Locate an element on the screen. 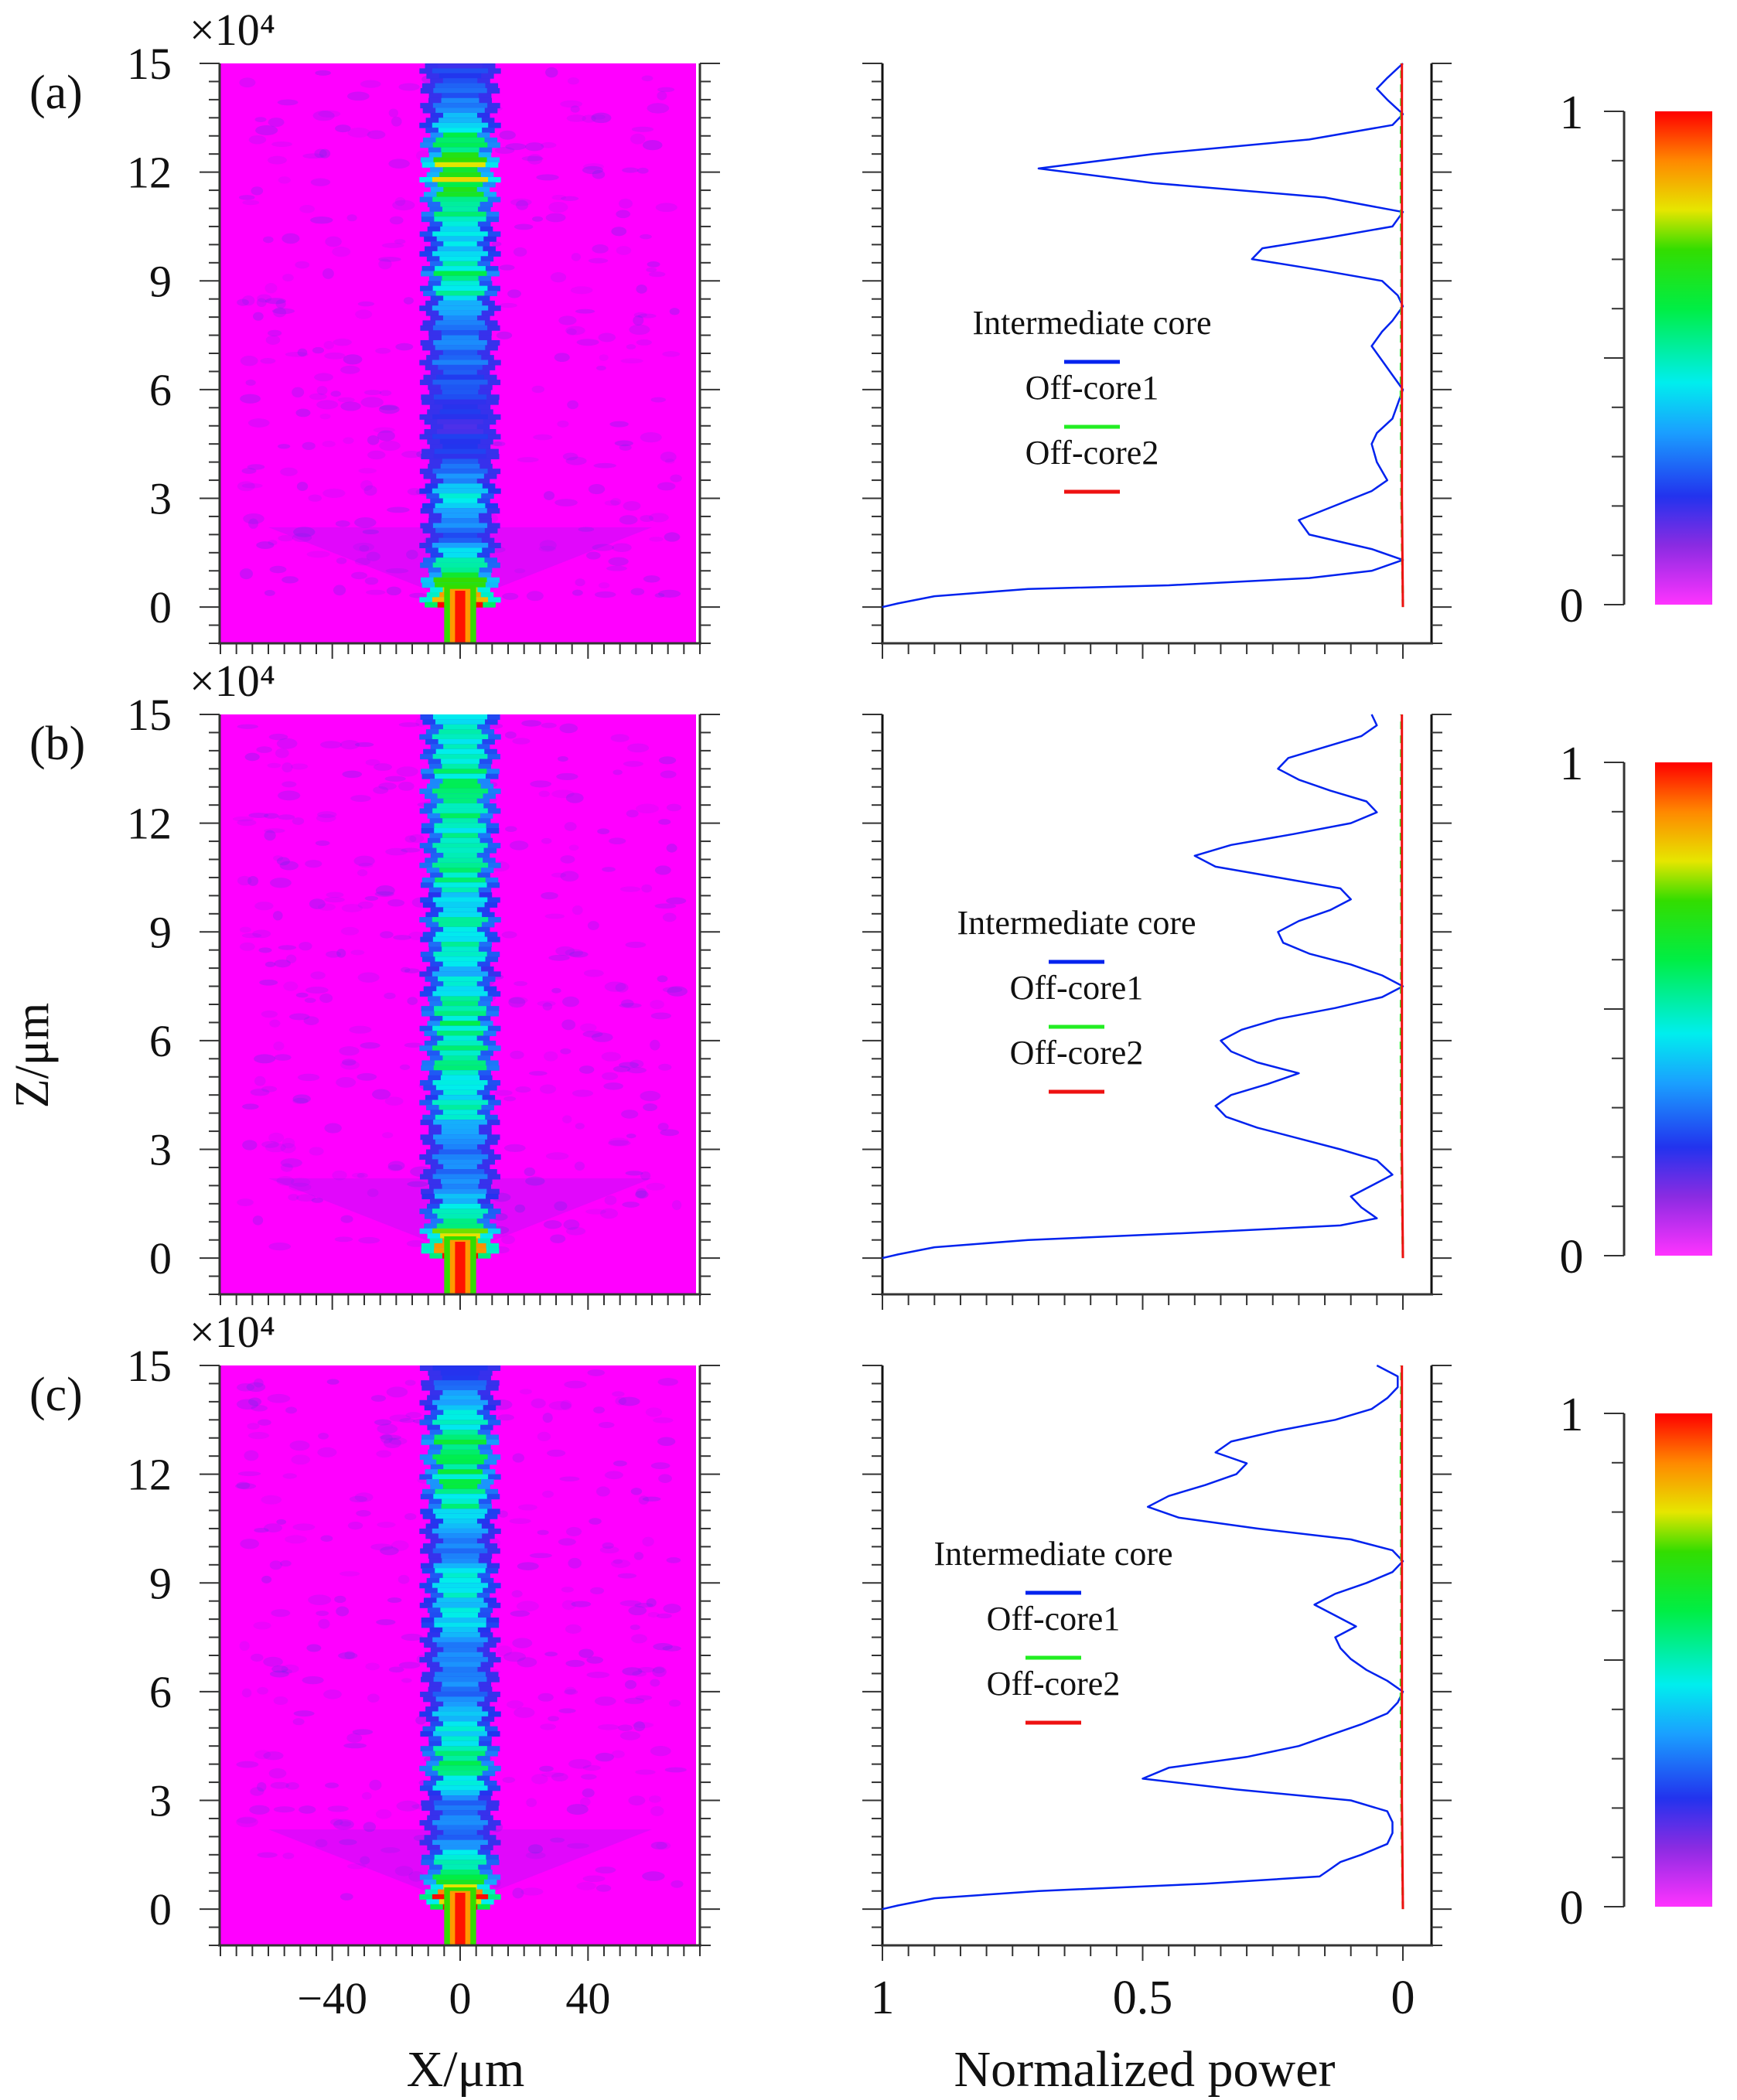 Image resolution: width=1737 pixels, height=2100 pixels. input-mode-core is located at coordinates (461, 1919).